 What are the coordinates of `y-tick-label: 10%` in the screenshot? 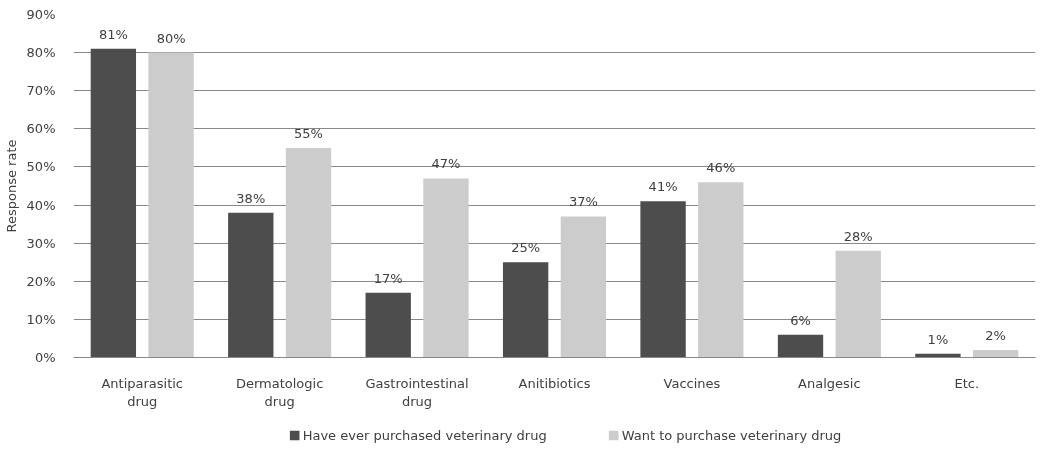 It's located at (41, 319).